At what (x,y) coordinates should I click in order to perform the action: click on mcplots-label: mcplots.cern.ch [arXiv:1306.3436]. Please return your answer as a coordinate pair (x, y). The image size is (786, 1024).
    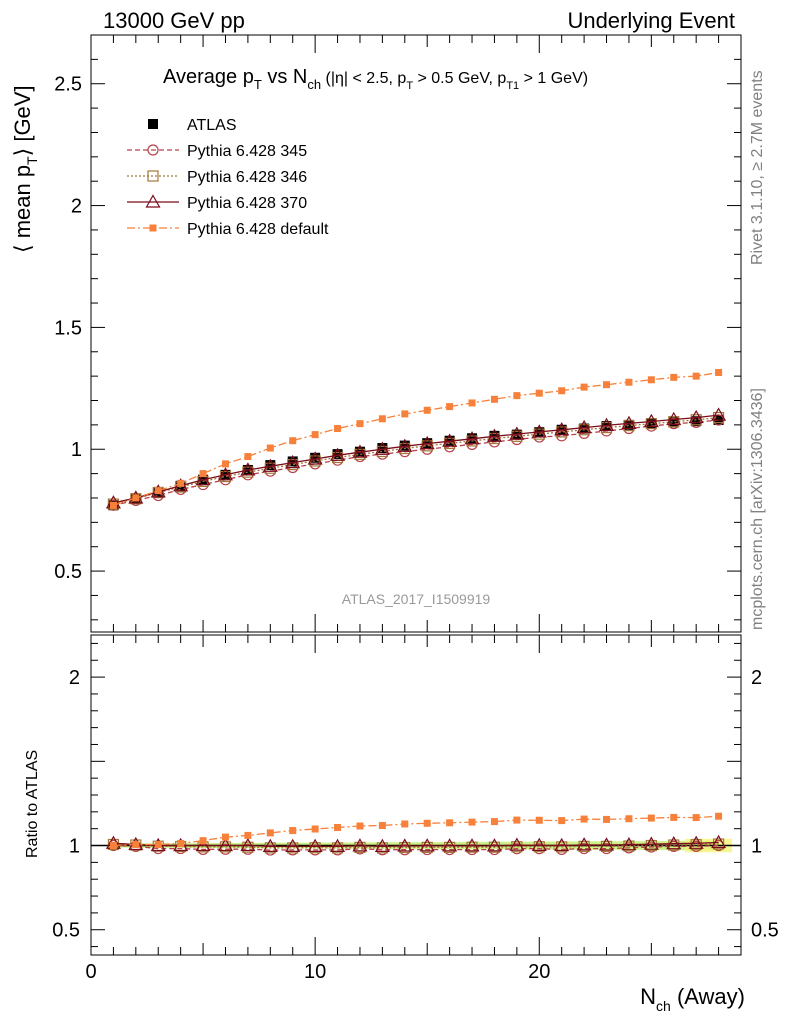
    Looking at the image, I should click on (757, 509).